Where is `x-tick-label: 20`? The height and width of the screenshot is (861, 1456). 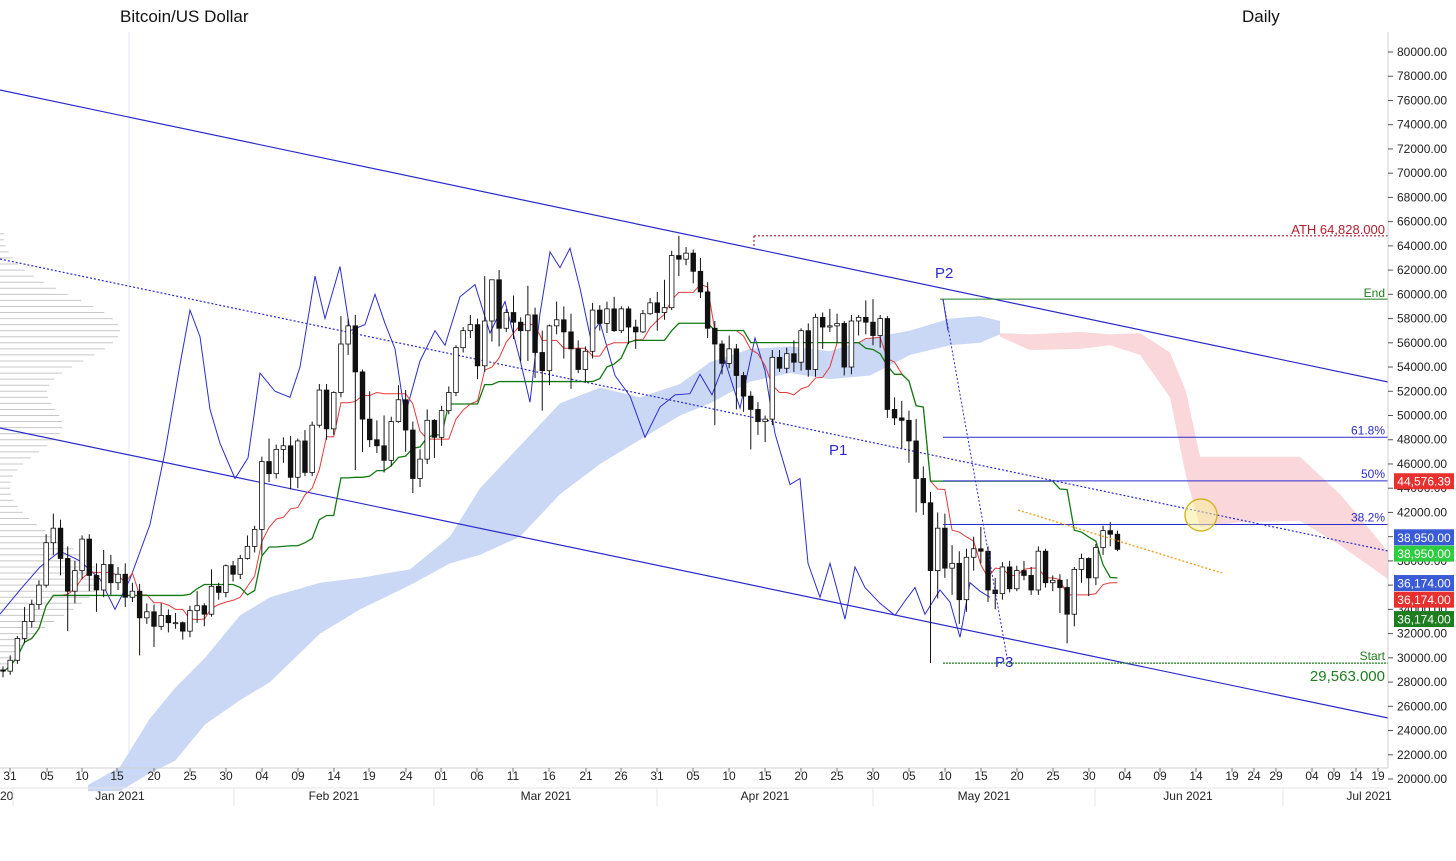
x-tick-label: 20 is located at coordinates (1017, 776).